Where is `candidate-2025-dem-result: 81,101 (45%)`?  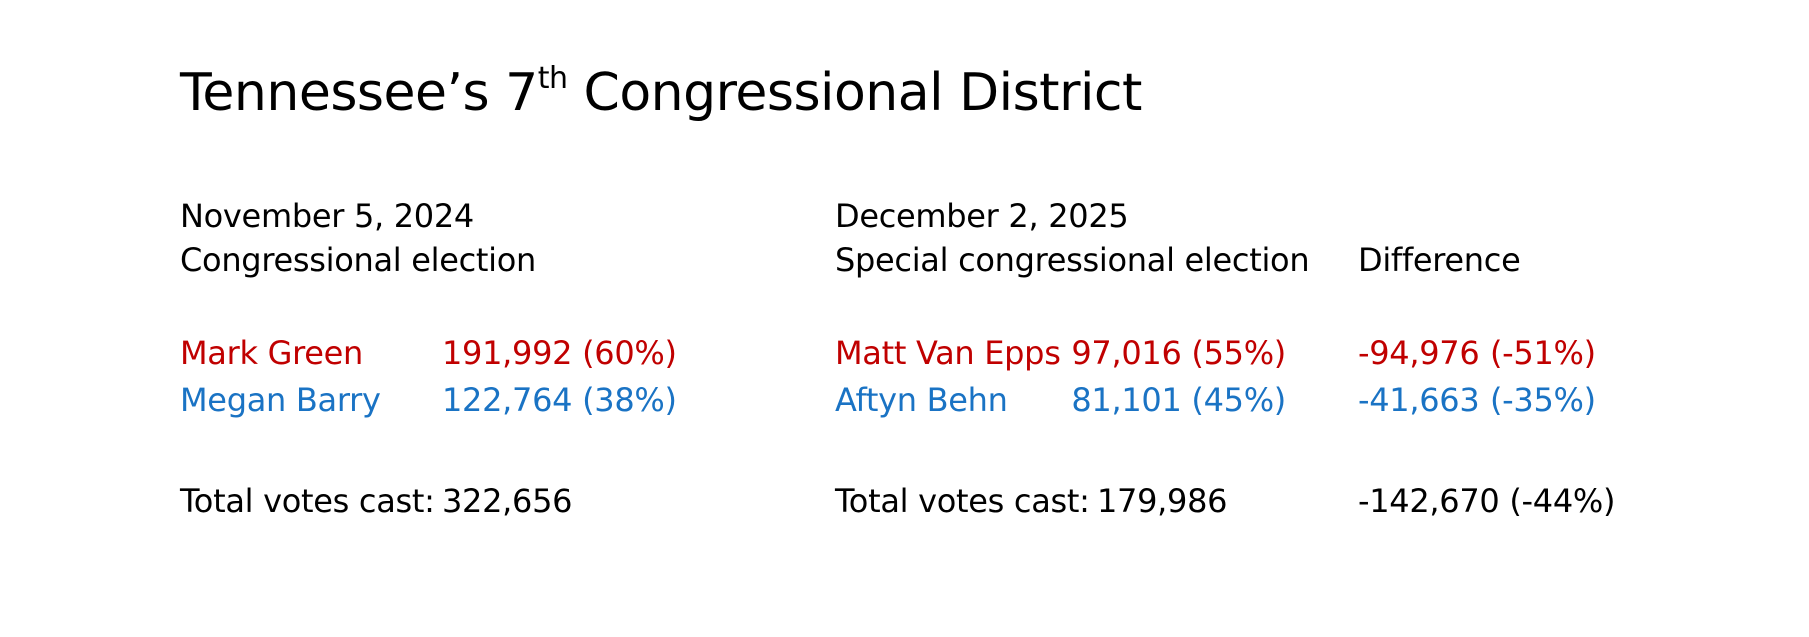
candidate-2025-dem-result: 81,101 (45%) is located at coordinates (1178, 400).